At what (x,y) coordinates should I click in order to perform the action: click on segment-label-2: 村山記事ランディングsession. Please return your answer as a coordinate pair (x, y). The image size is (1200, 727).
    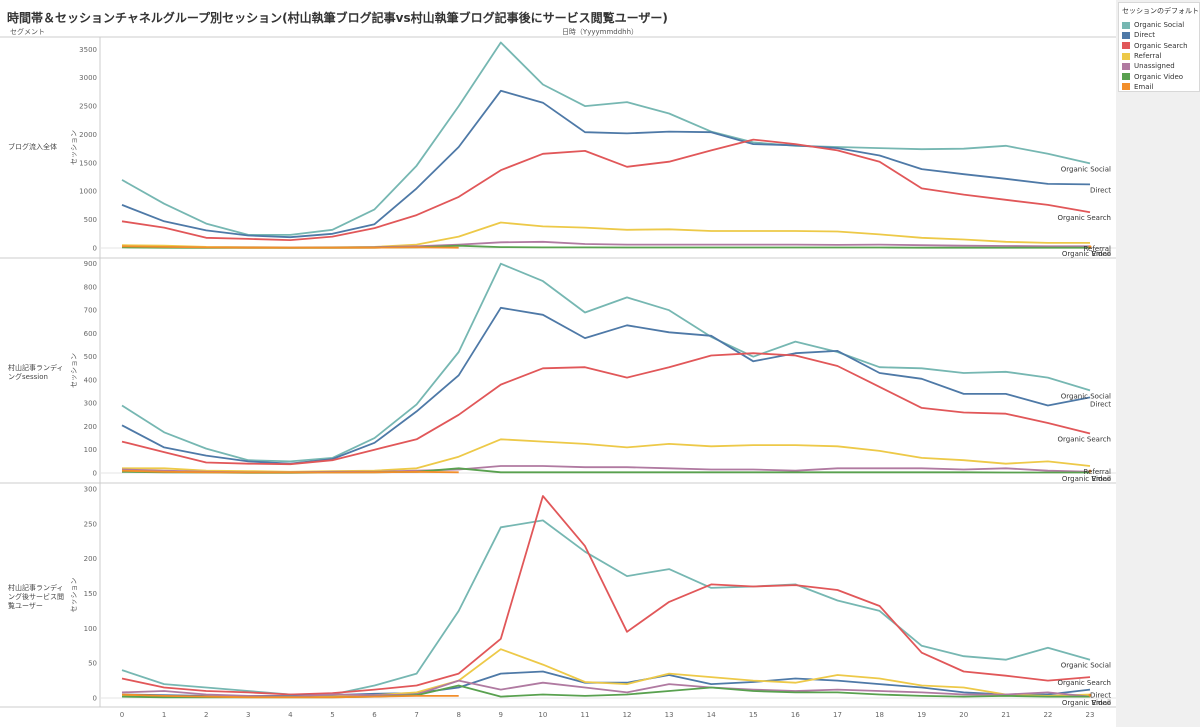
    Looking at the image, I should click on (36, 372).